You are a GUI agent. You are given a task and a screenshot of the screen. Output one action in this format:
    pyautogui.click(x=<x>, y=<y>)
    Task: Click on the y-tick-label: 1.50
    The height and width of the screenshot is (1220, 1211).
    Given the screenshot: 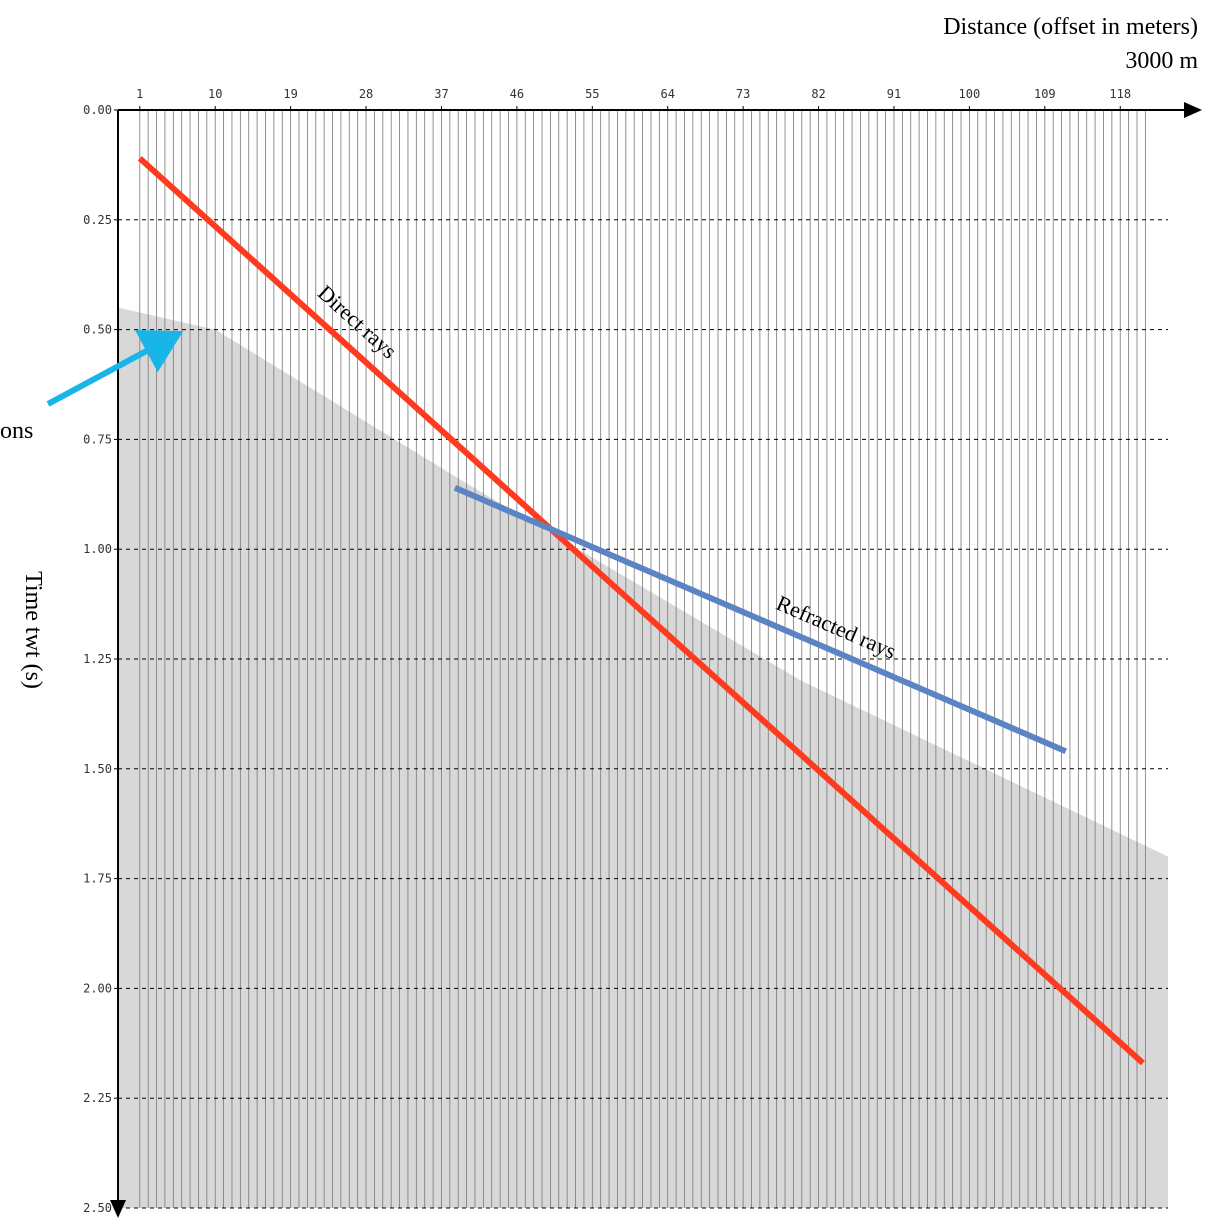 What is the action you would take?
    pyautogui.click(x=97, y=769)
    